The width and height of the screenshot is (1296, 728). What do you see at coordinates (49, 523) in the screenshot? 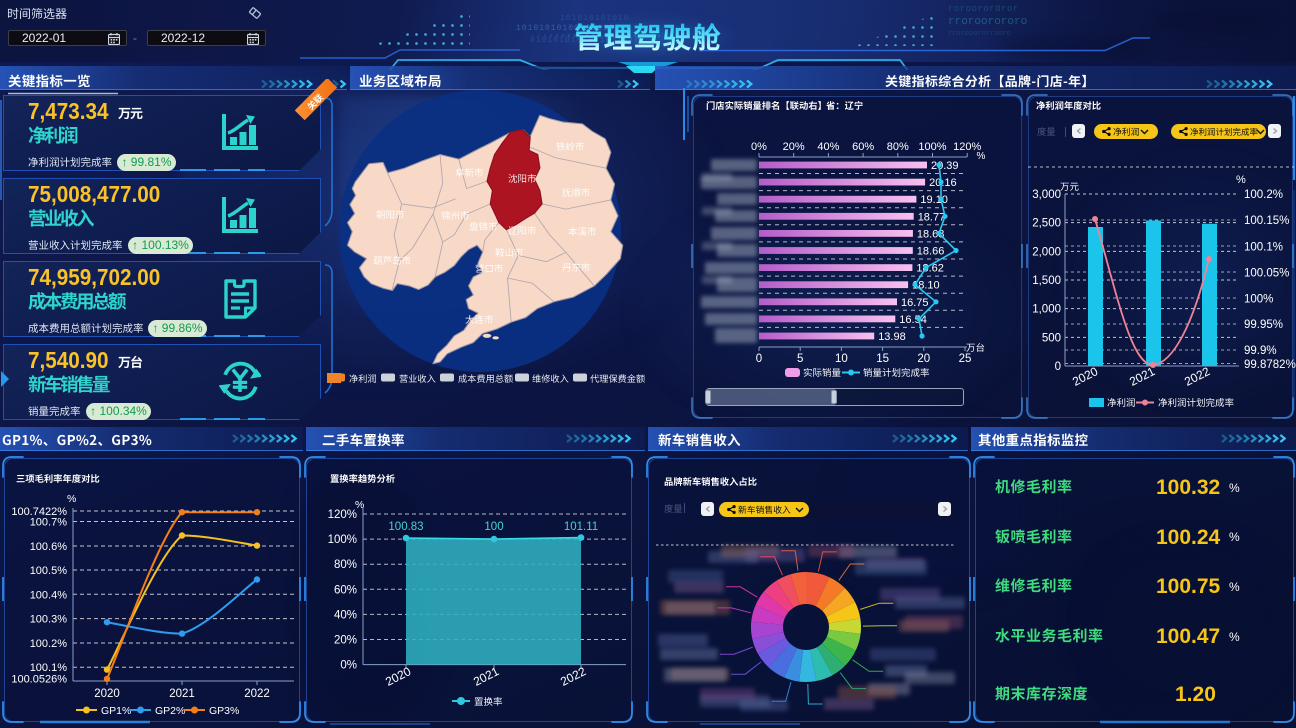
I see `svg-text: 100.7%` at bounding box center [49, 523].